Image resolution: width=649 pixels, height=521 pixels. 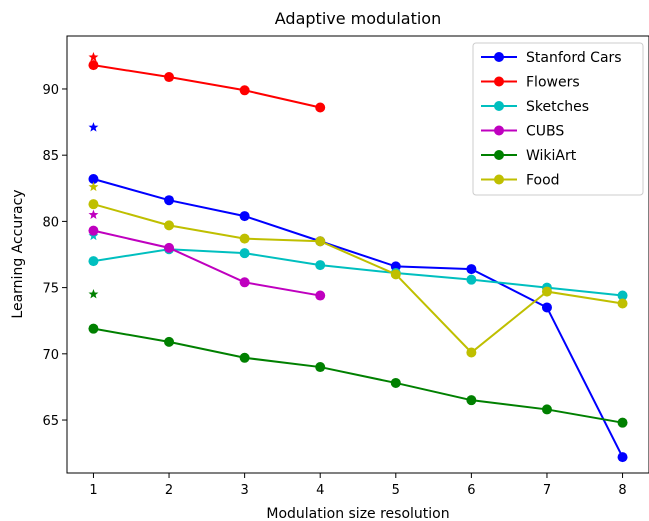 I want to click on legend-label: Food, so click(x=543, y=181).